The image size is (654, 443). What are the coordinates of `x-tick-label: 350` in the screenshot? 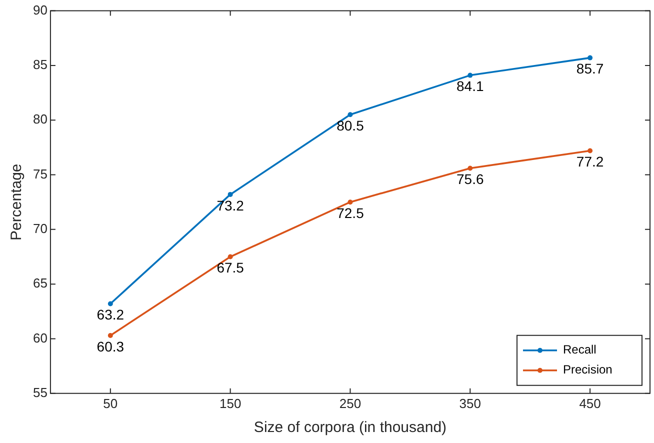 It's located at (470, 403).